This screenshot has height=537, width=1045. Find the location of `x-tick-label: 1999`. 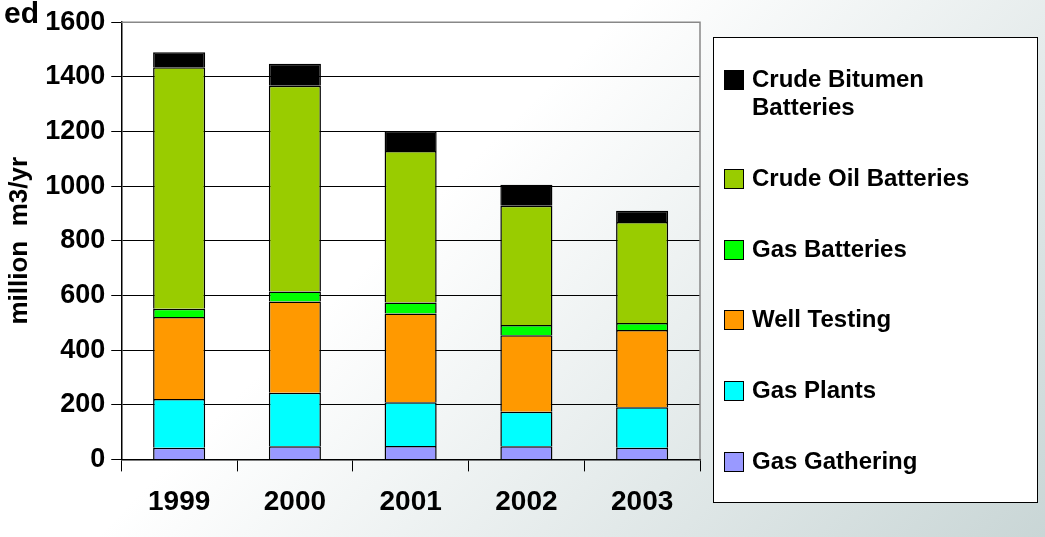

x-tick-label: 1999 is located at coordinates (179, 500).